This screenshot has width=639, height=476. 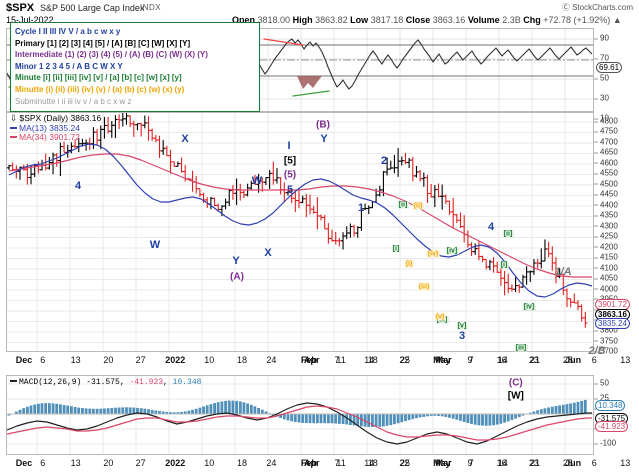 What do you see at coordinates (140, 463) in the screenshot?
I see `date-tick: 27` at bounding box center [140, 463].